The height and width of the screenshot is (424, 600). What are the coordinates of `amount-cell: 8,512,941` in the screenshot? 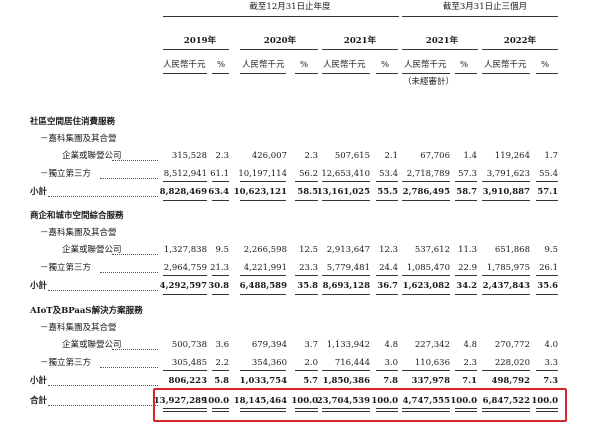 It's located at (185, 174).